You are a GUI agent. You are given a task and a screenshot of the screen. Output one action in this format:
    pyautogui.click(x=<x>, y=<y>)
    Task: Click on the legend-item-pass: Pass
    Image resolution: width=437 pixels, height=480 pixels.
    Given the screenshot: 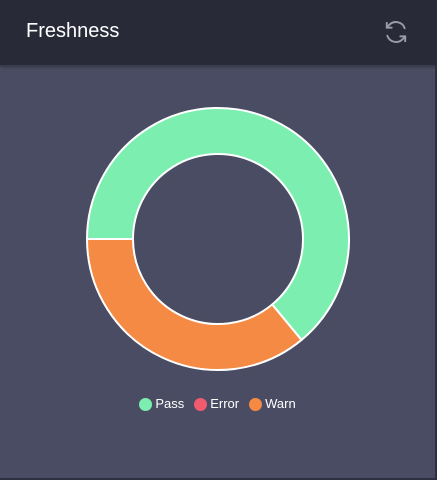 What is the action you would take?
    pyautogui.click(x=161, y=404)
    